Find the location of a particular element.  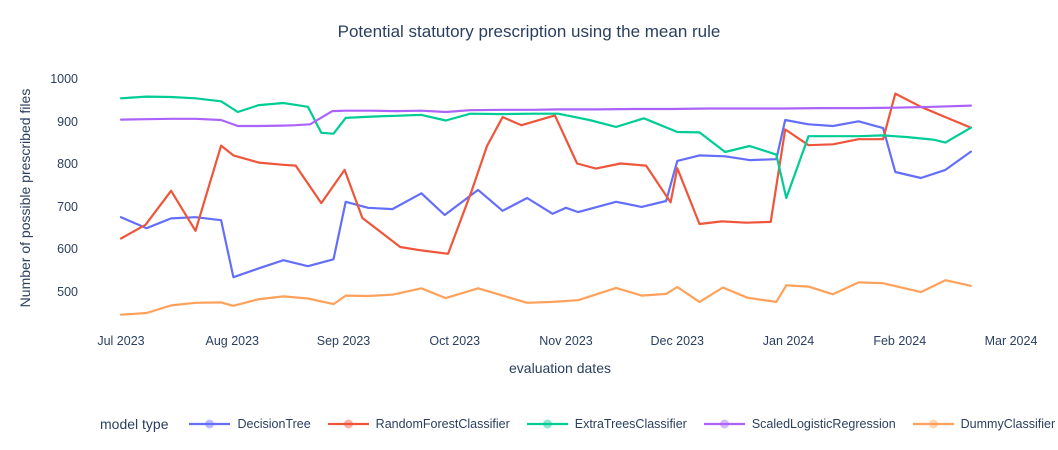

x-tick-label: Jan 2024 is located at coordinates (788, 341).